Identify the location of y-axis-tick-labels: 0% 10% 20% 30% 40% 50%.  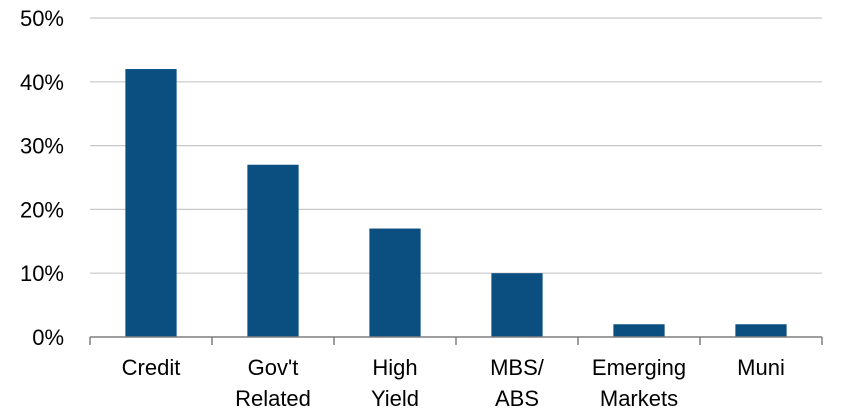
(42, 178).